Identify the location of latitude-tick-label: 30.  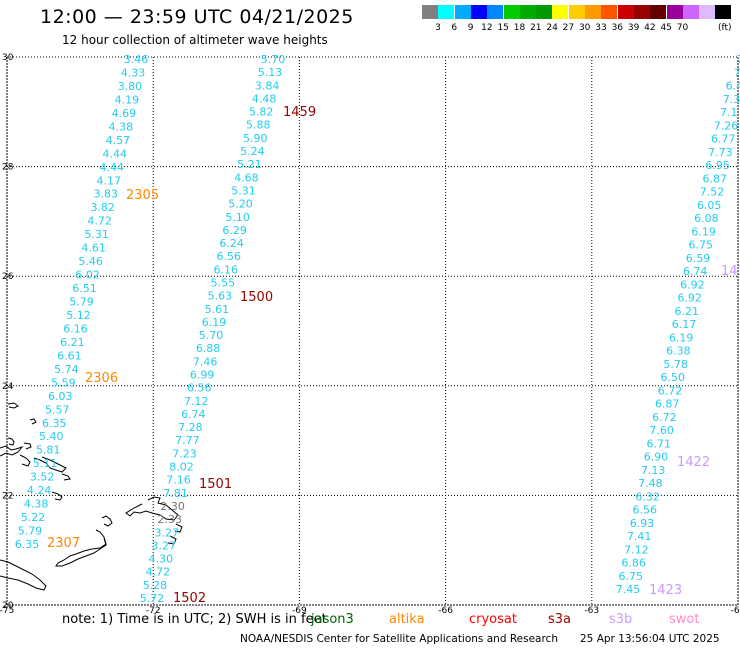
(8, 58).